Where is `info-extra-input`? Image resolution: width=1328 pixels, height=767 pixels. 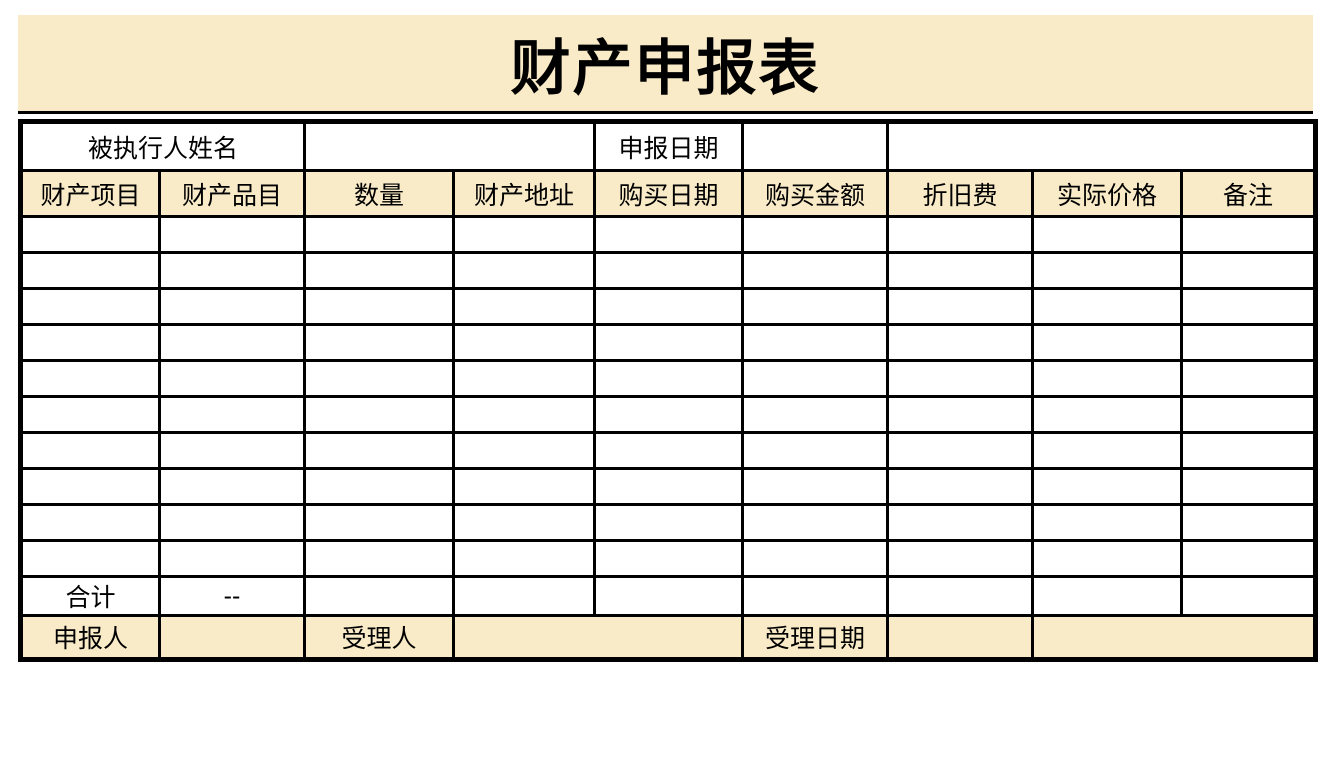
info-extra-input is located at coordinates (1102, 146).